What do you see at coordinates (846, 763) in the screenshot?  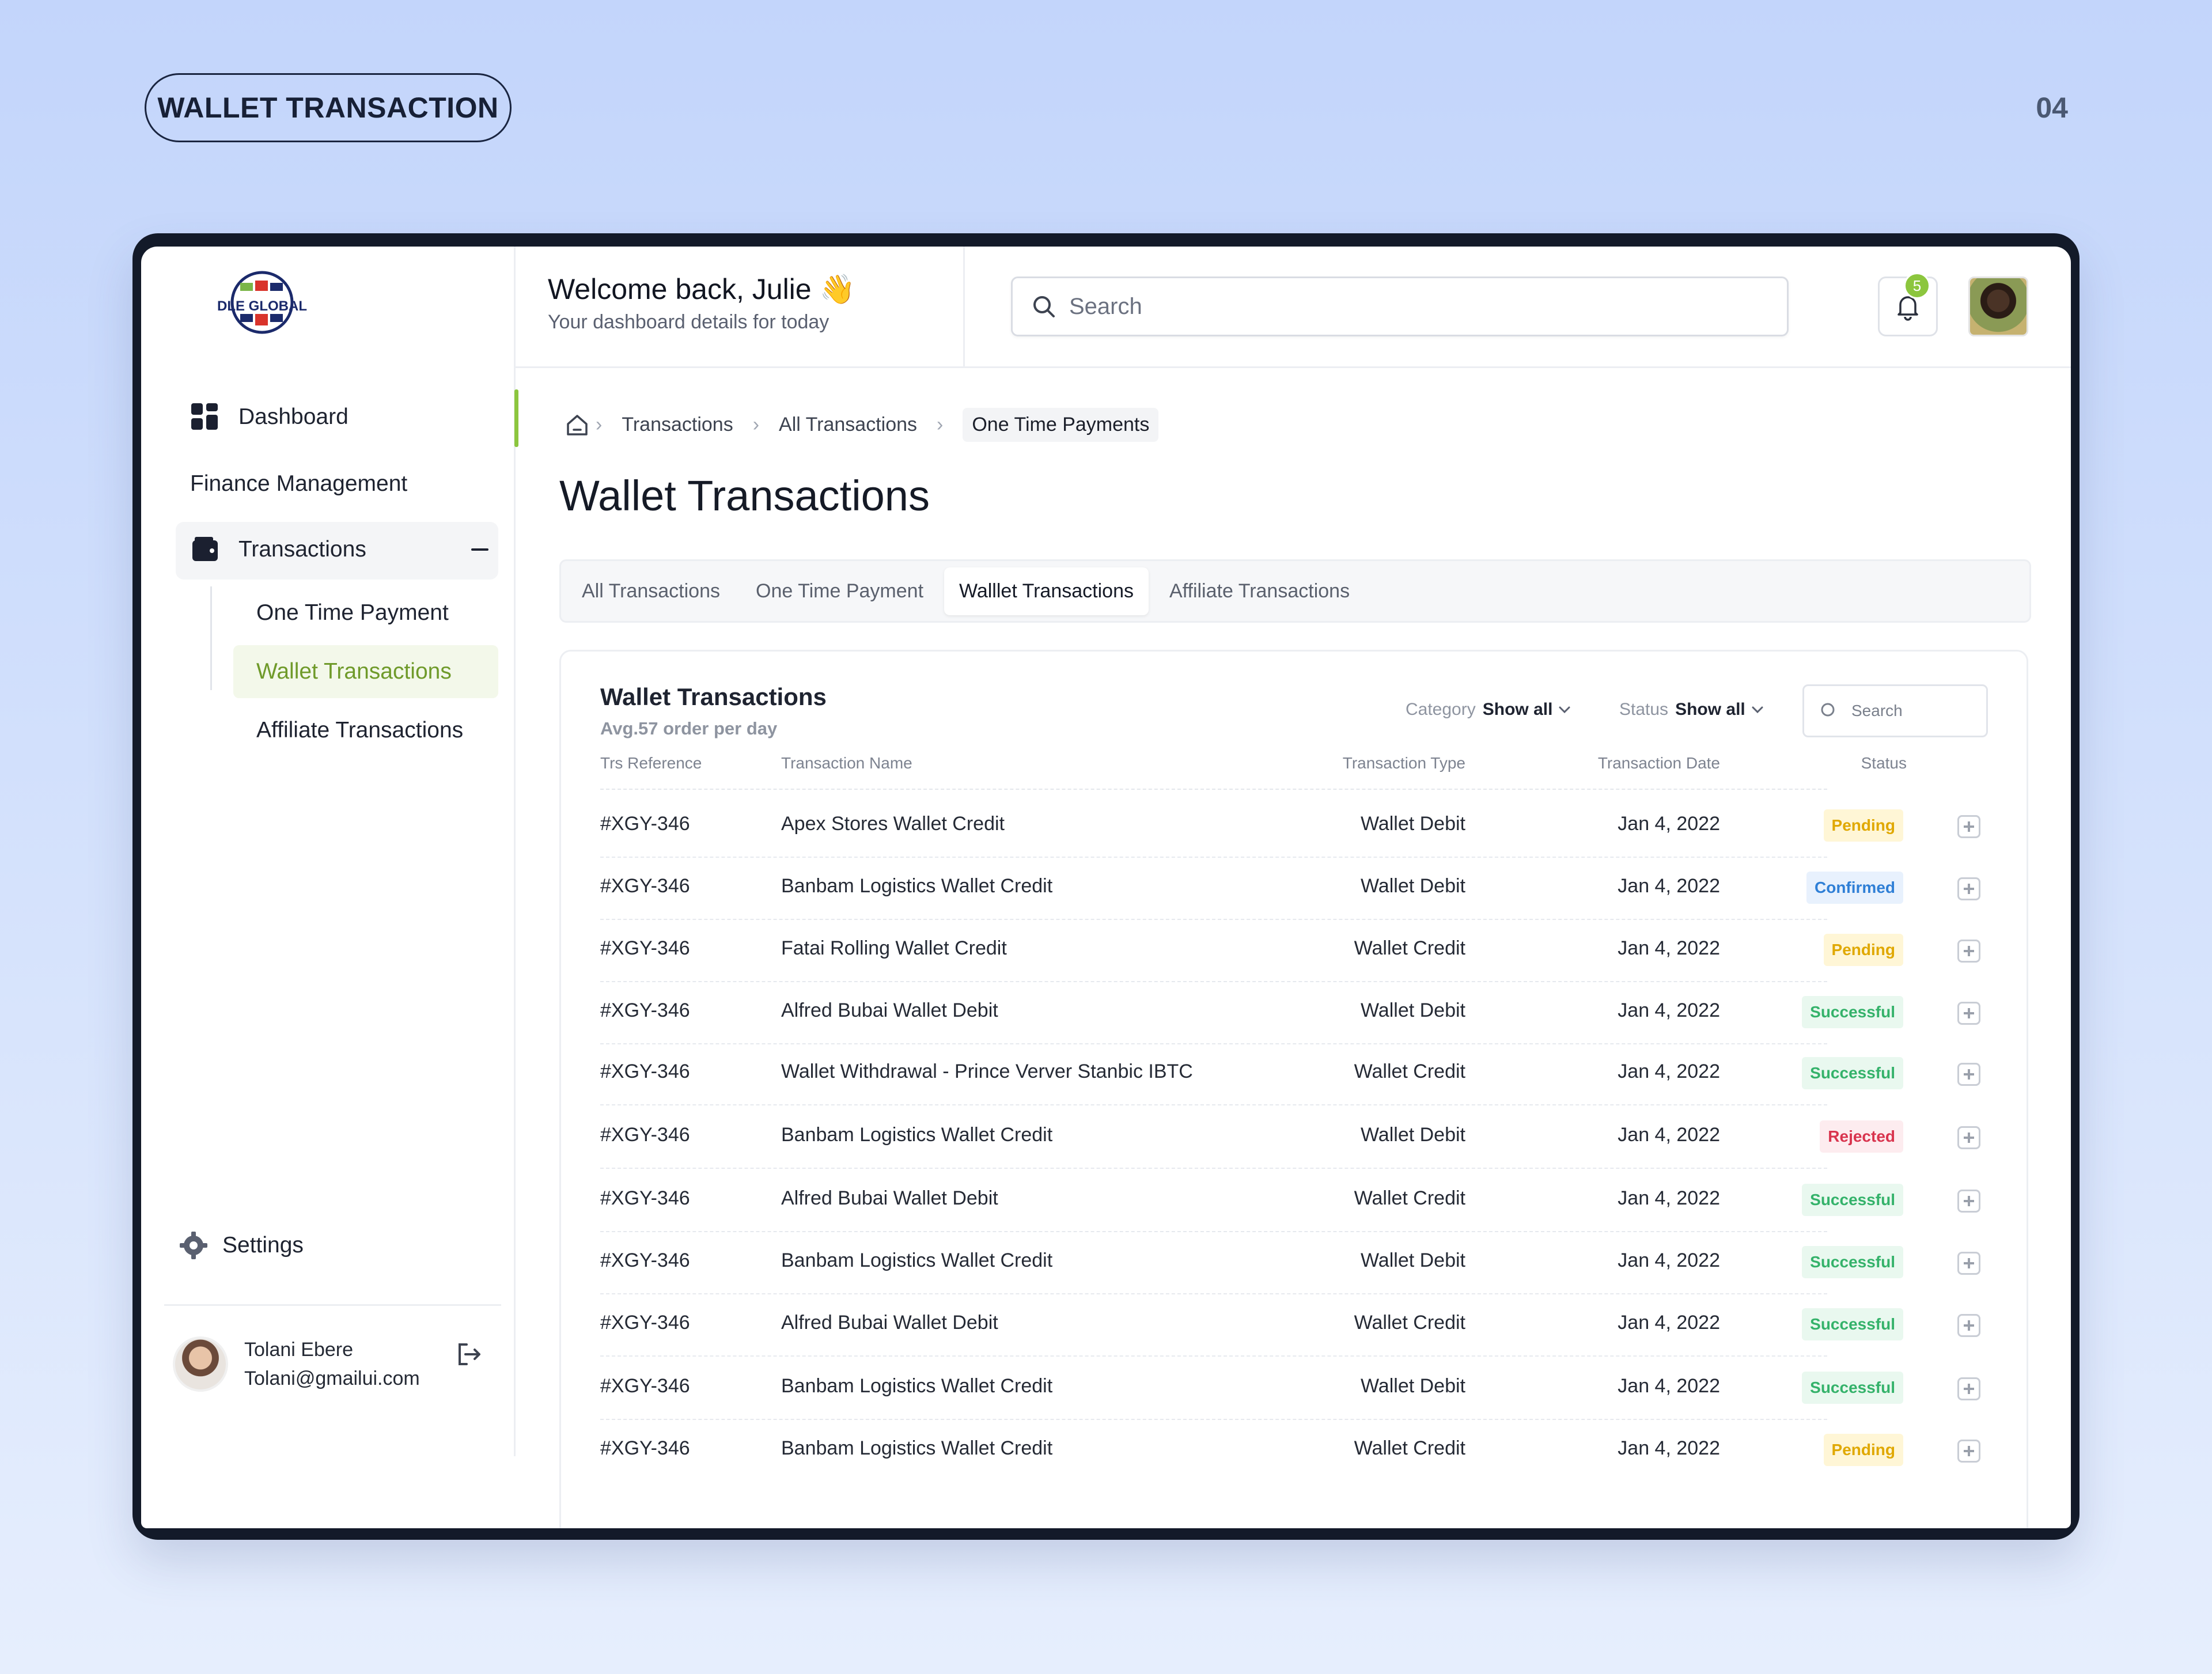 I see `column-header-name: Transaction Name` at bounding box center [846, 763].